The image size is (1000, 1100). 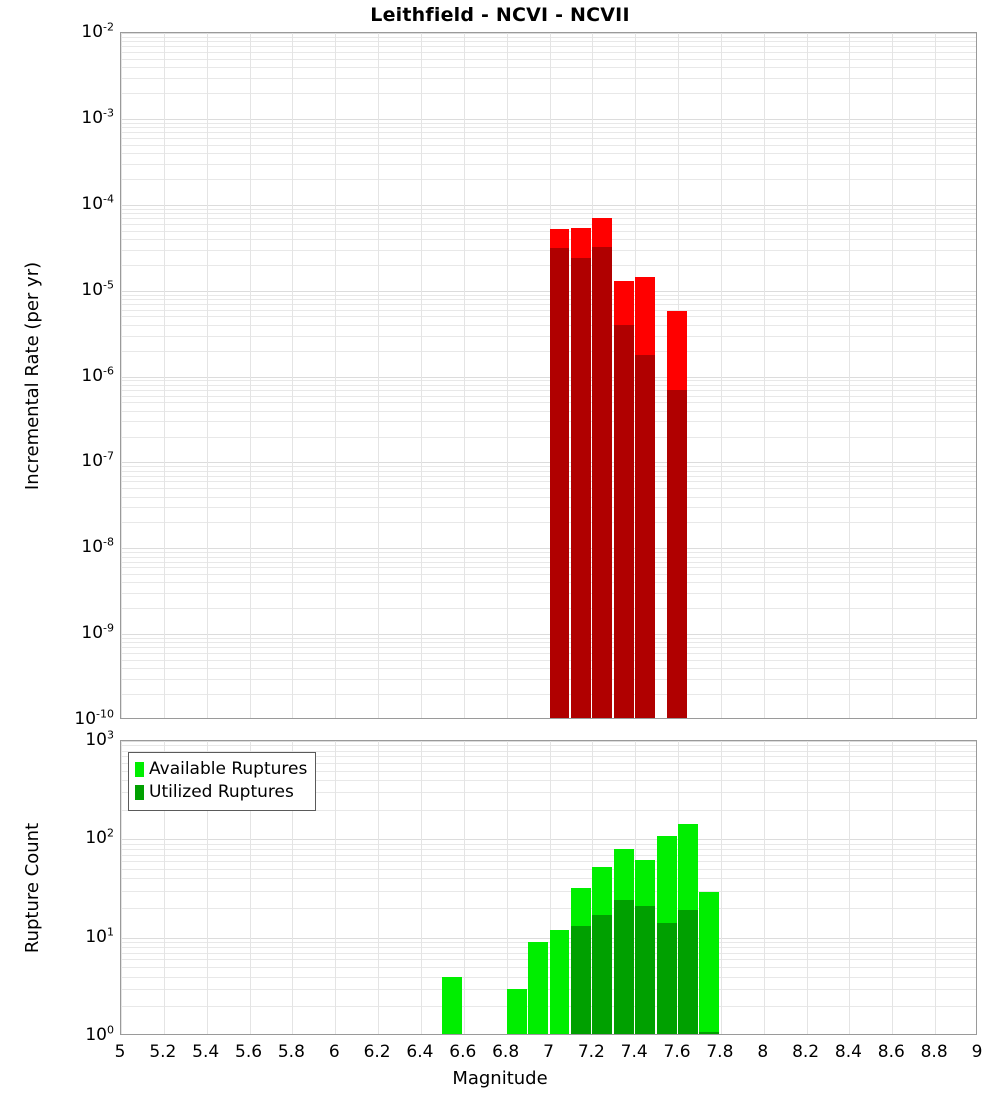 I want to click on y-axis-tick-label: 10⁻¹⁰, so click(x=94, y=718).